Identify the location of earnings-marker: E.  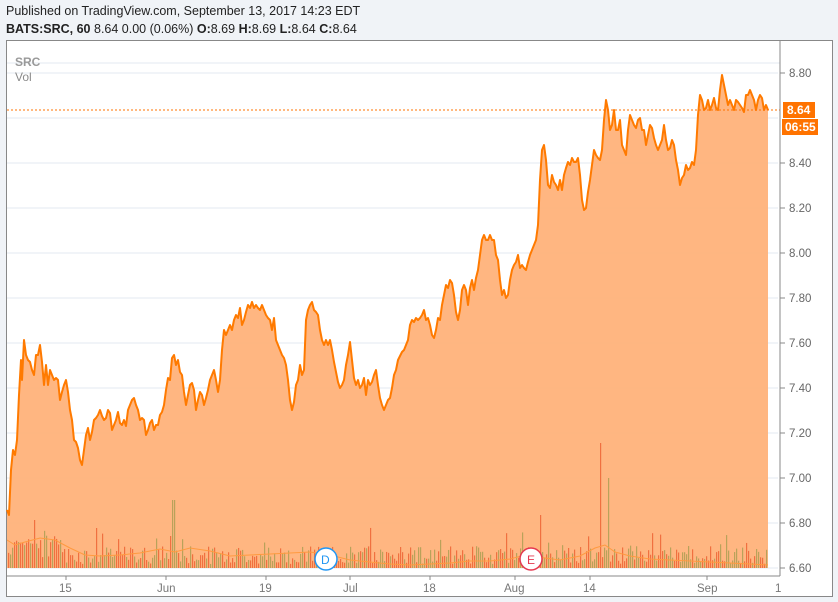
(531, 559).